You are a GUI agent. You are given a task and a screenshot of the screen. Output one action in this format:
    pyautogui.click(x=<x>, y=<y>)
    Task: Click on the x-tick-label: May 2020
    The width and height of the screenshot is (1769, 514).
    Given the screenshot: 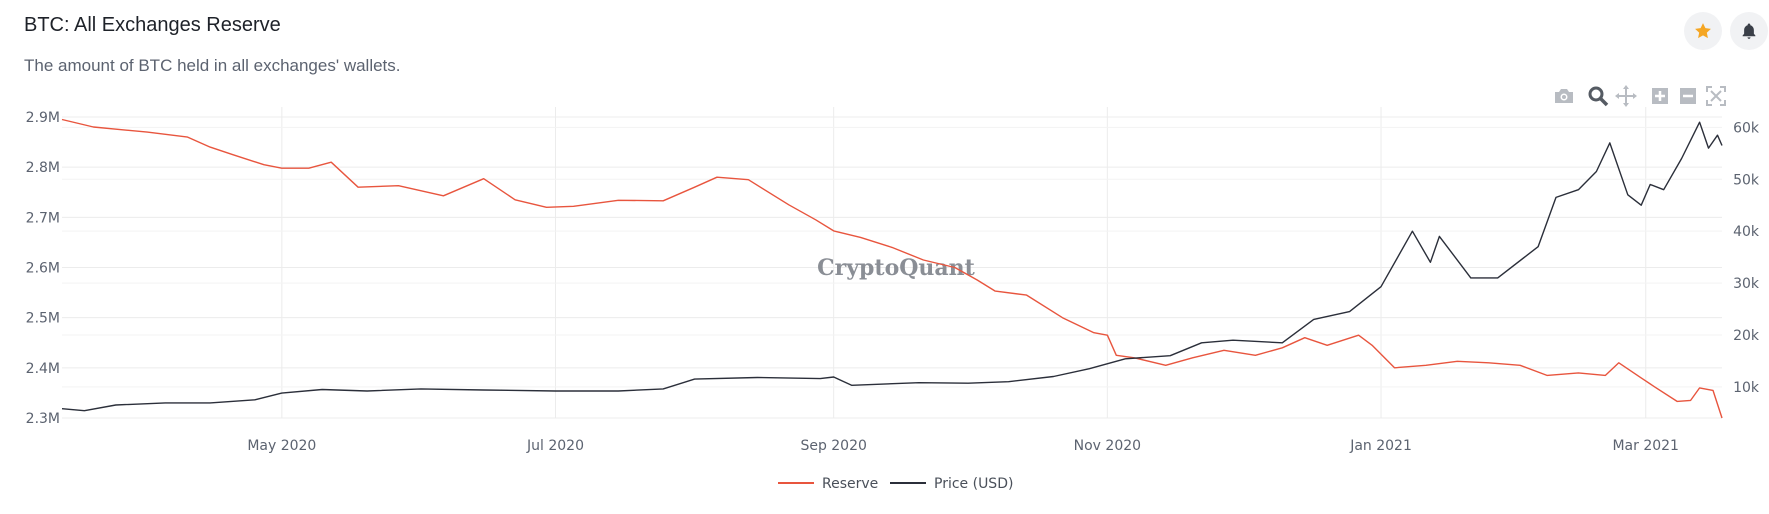 What is the action you would take?
    pyautogui.click(x=281, y=446)
    